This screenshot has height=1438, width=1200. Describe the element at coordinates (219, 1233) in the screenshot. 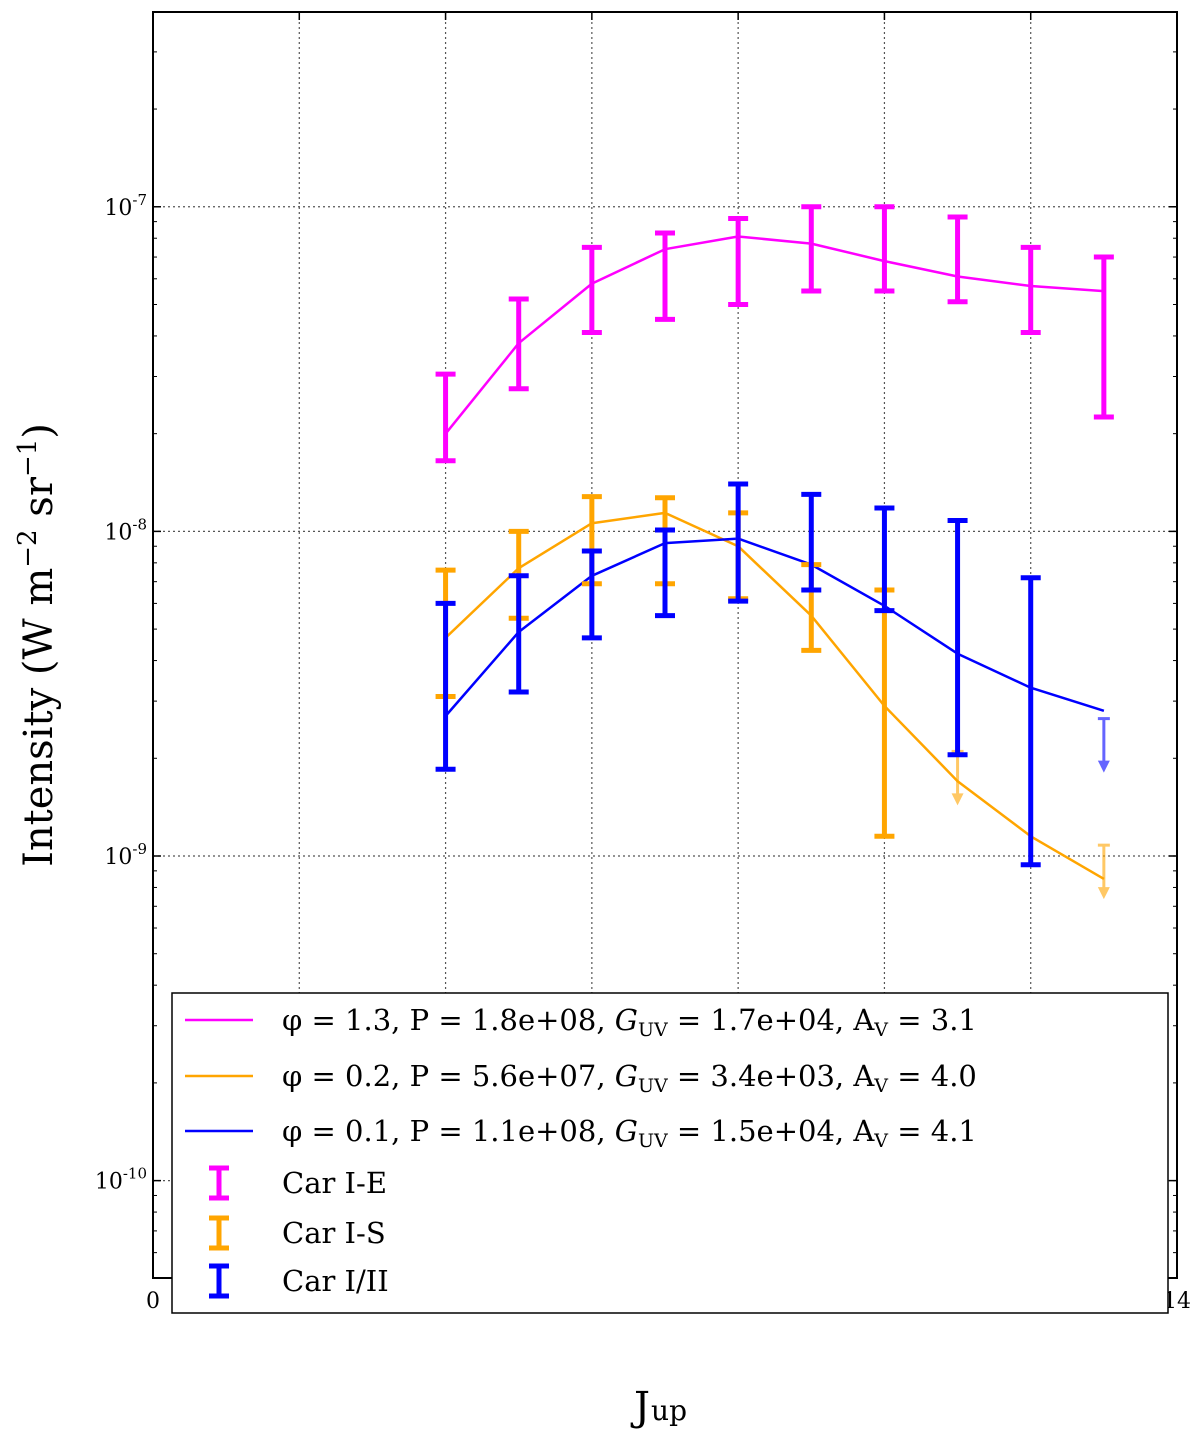

I see `legend-marker-car-i-s` at that location.